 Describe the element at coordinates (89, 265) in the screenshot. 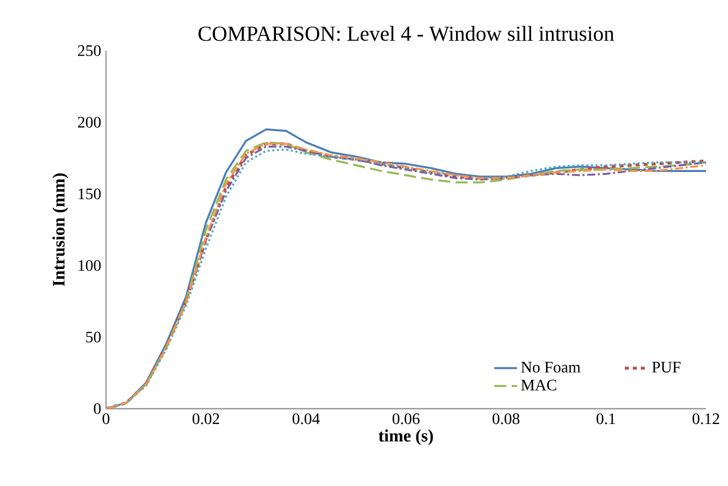

I see `y-tick-label: 100` at that location.